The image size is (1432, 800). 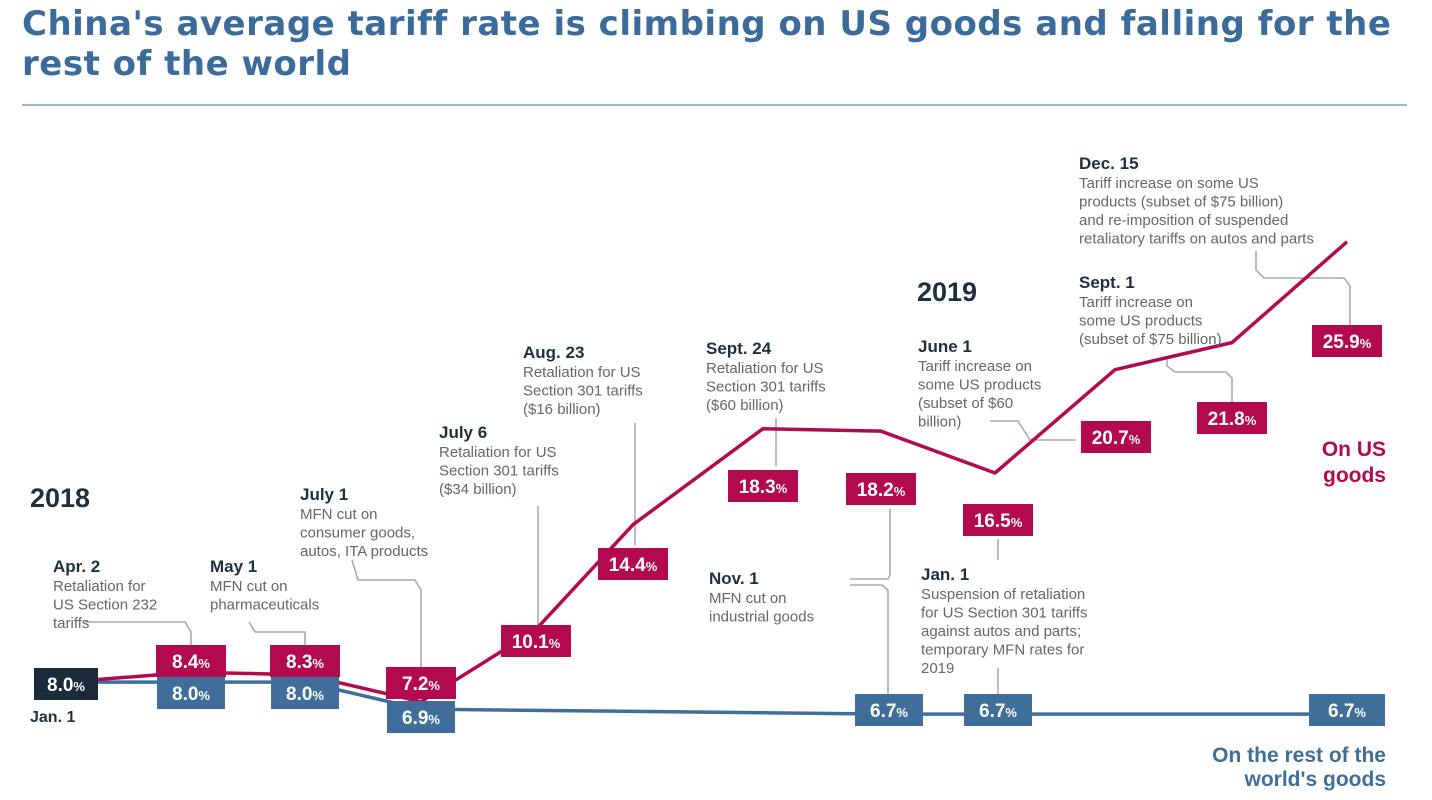 I want to click on us-value-label-2-text: 7.2%, so click(x=421, y=684).